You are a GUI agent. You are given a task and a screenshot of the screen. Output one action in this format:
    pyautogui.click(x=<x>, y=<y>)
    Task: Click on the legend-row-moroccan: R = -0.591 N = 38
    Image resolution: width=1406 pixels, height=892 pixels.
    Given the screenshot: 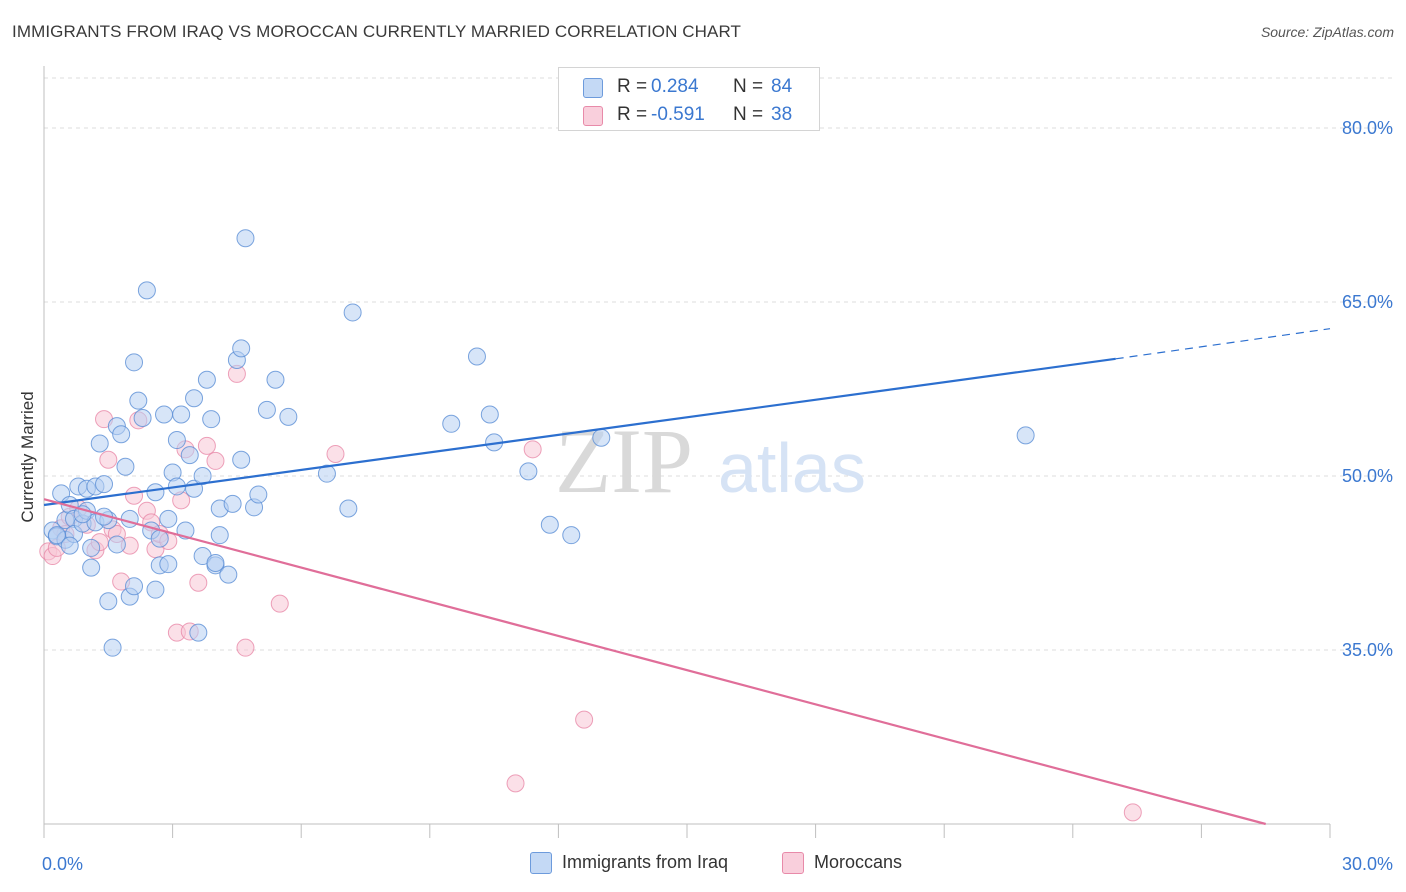 What is the action you would take?
    pyautogui.click(x=689, y=114)
    